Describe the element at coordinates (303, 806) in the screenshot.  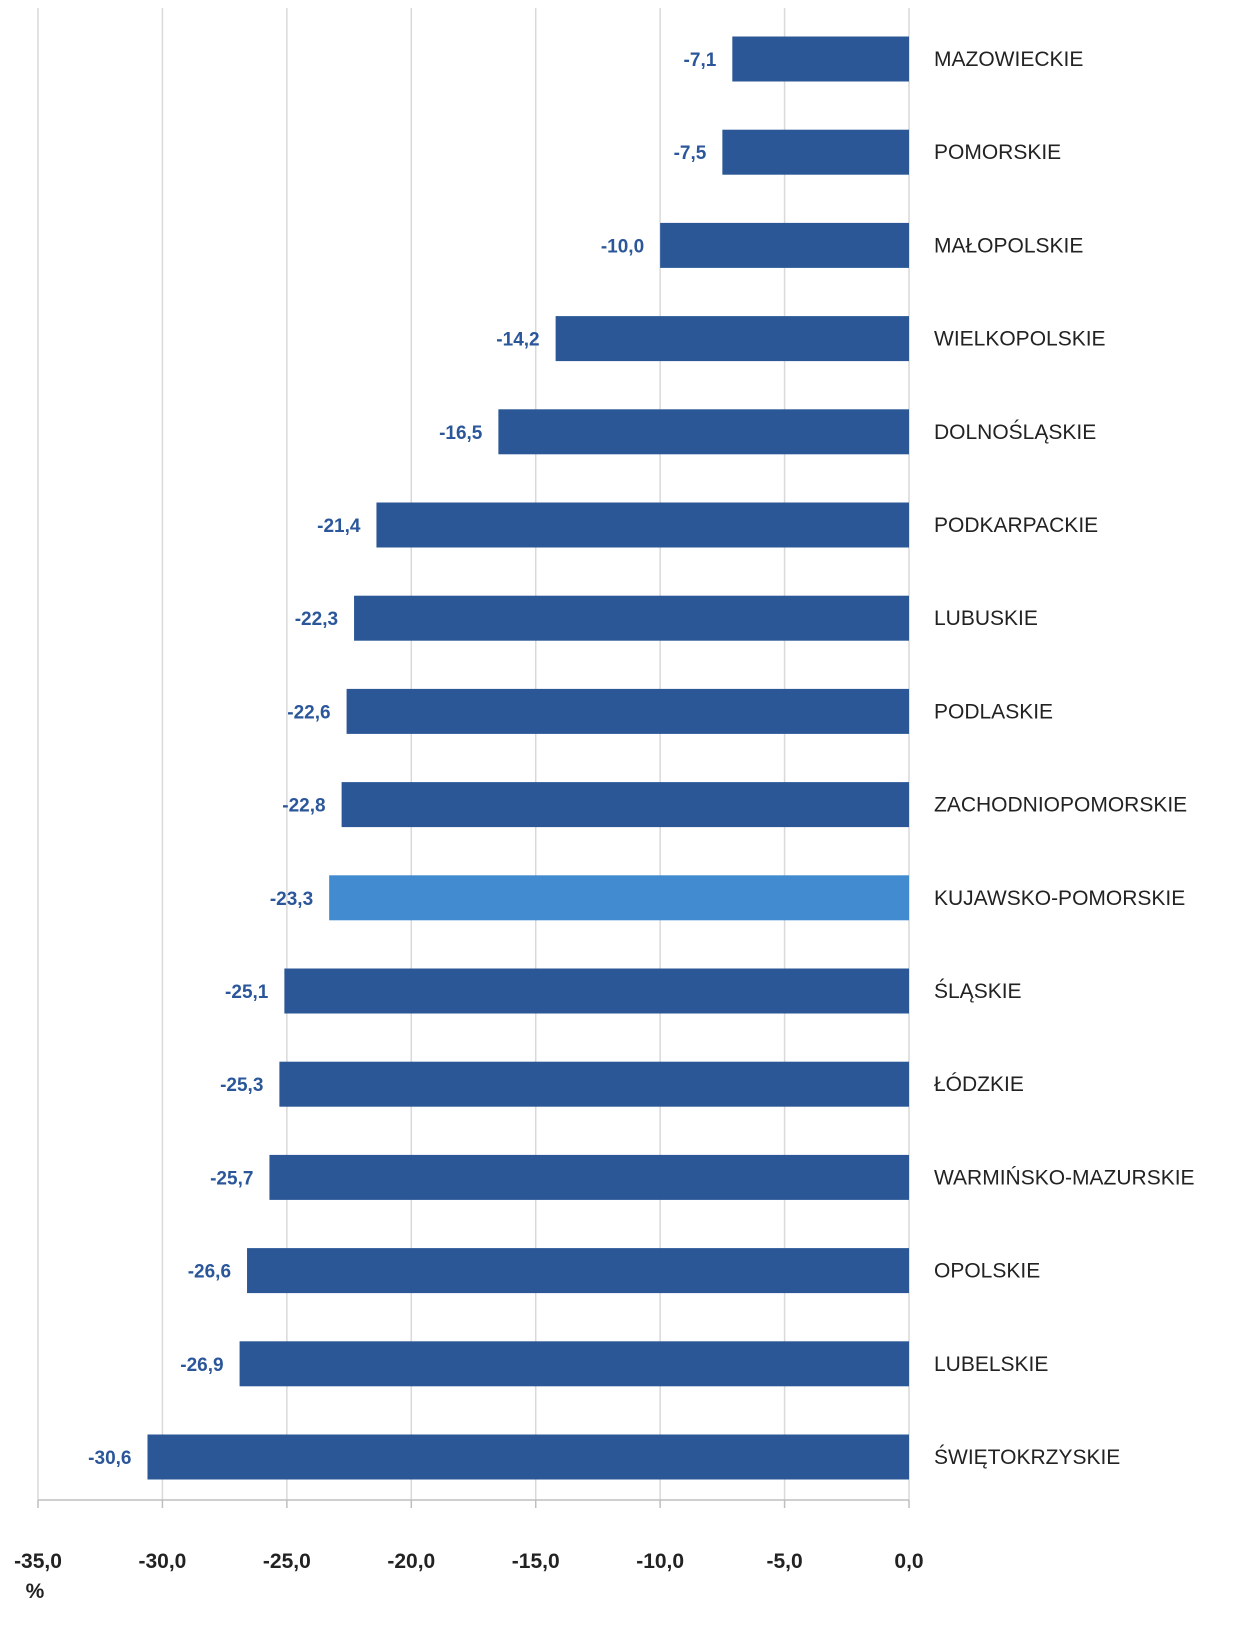
I see `data-label: -22,8` at that location.